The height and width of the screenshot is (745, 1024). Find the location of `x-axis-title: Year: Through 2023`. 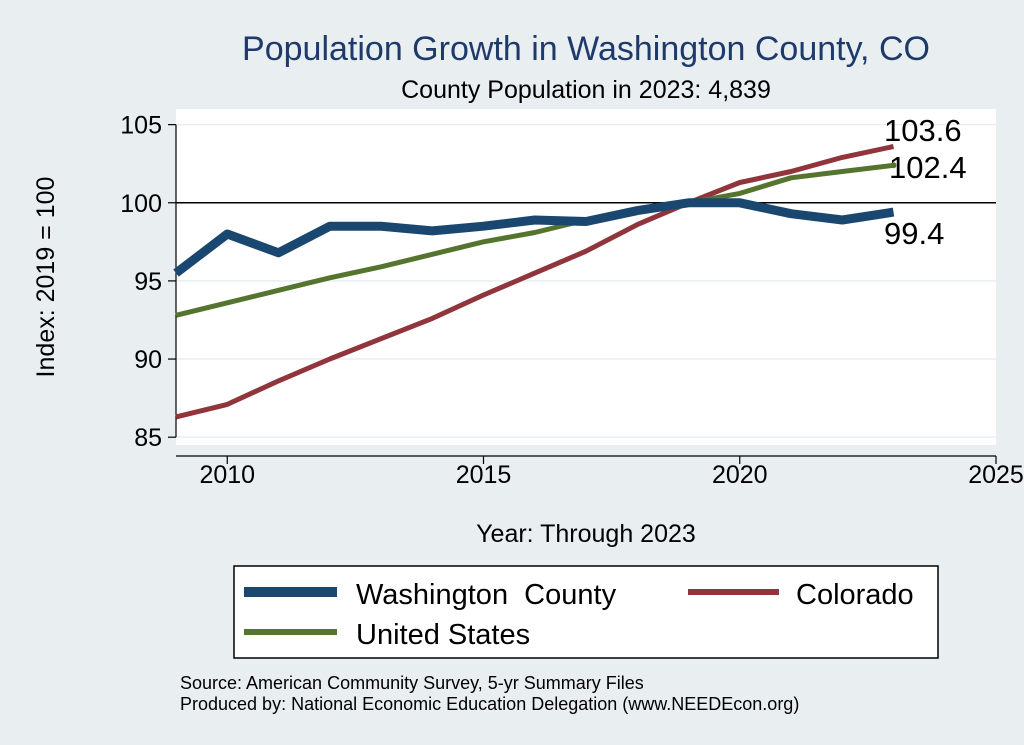

x-axis-title: Year: Through 2023 is located at coordinates (586, 534).